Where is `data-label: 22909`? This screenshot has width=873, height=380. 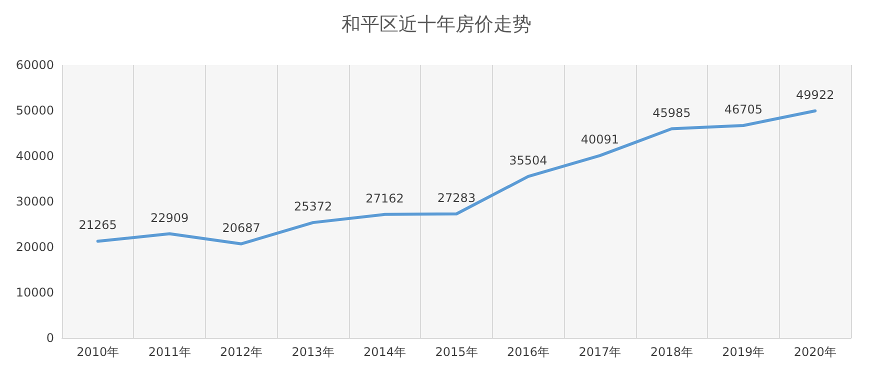 data-label: 22909 is located at coordinates (169, 217).